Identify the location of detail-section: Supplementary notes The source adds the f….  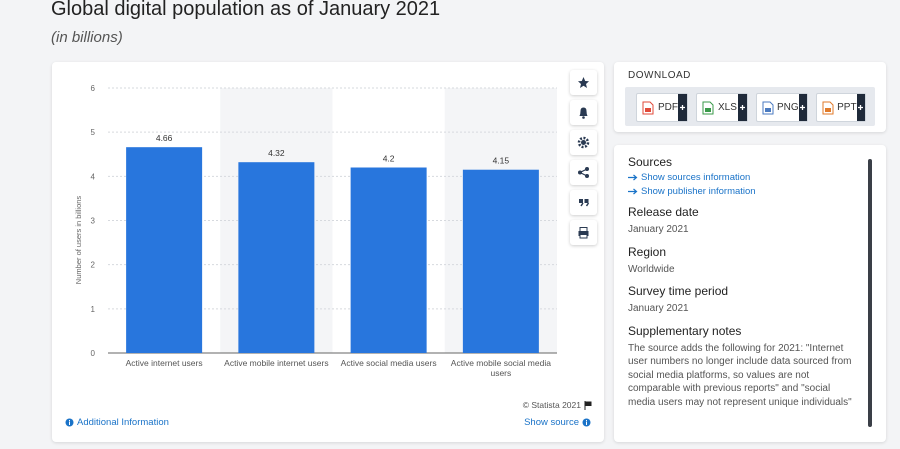
(744, 367).